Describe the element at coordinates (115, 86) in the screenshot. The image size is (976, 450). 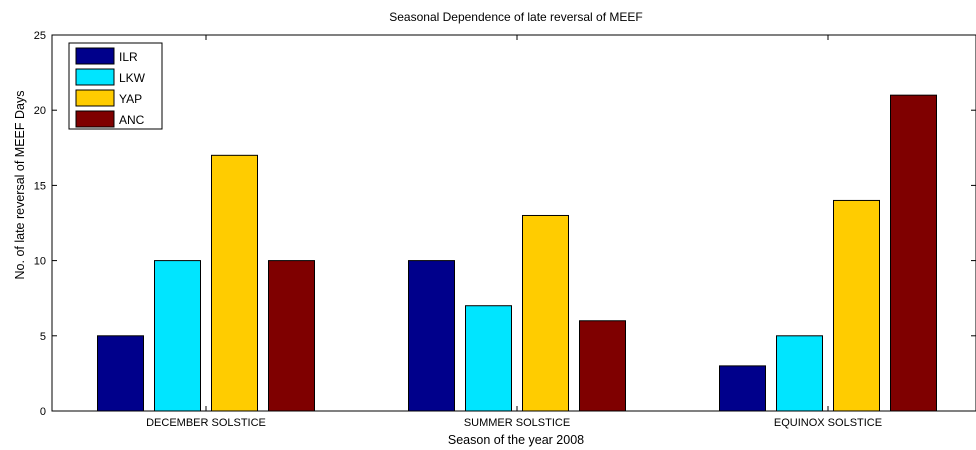
I see `legend: ILR LKW YAP ANC` at that location.